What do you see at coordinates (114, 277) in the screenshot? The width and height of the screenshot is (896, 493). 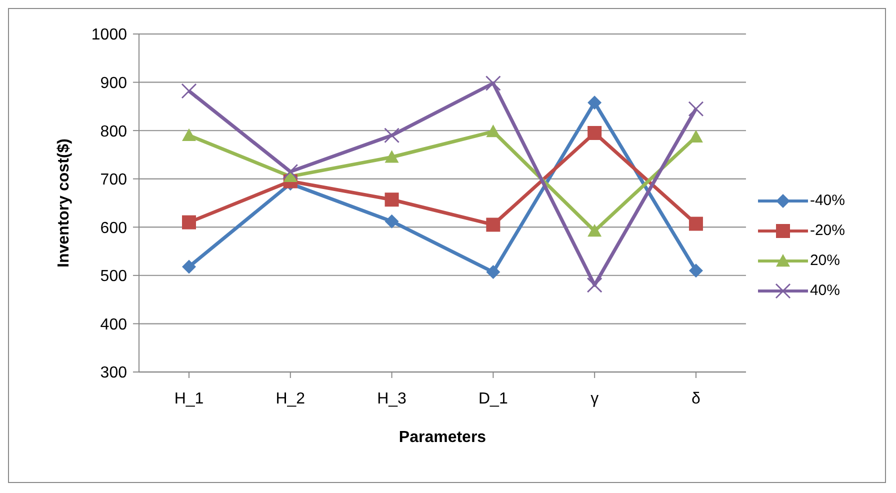 I see `y-tick-label: 500` at bounding box center [114, 277].